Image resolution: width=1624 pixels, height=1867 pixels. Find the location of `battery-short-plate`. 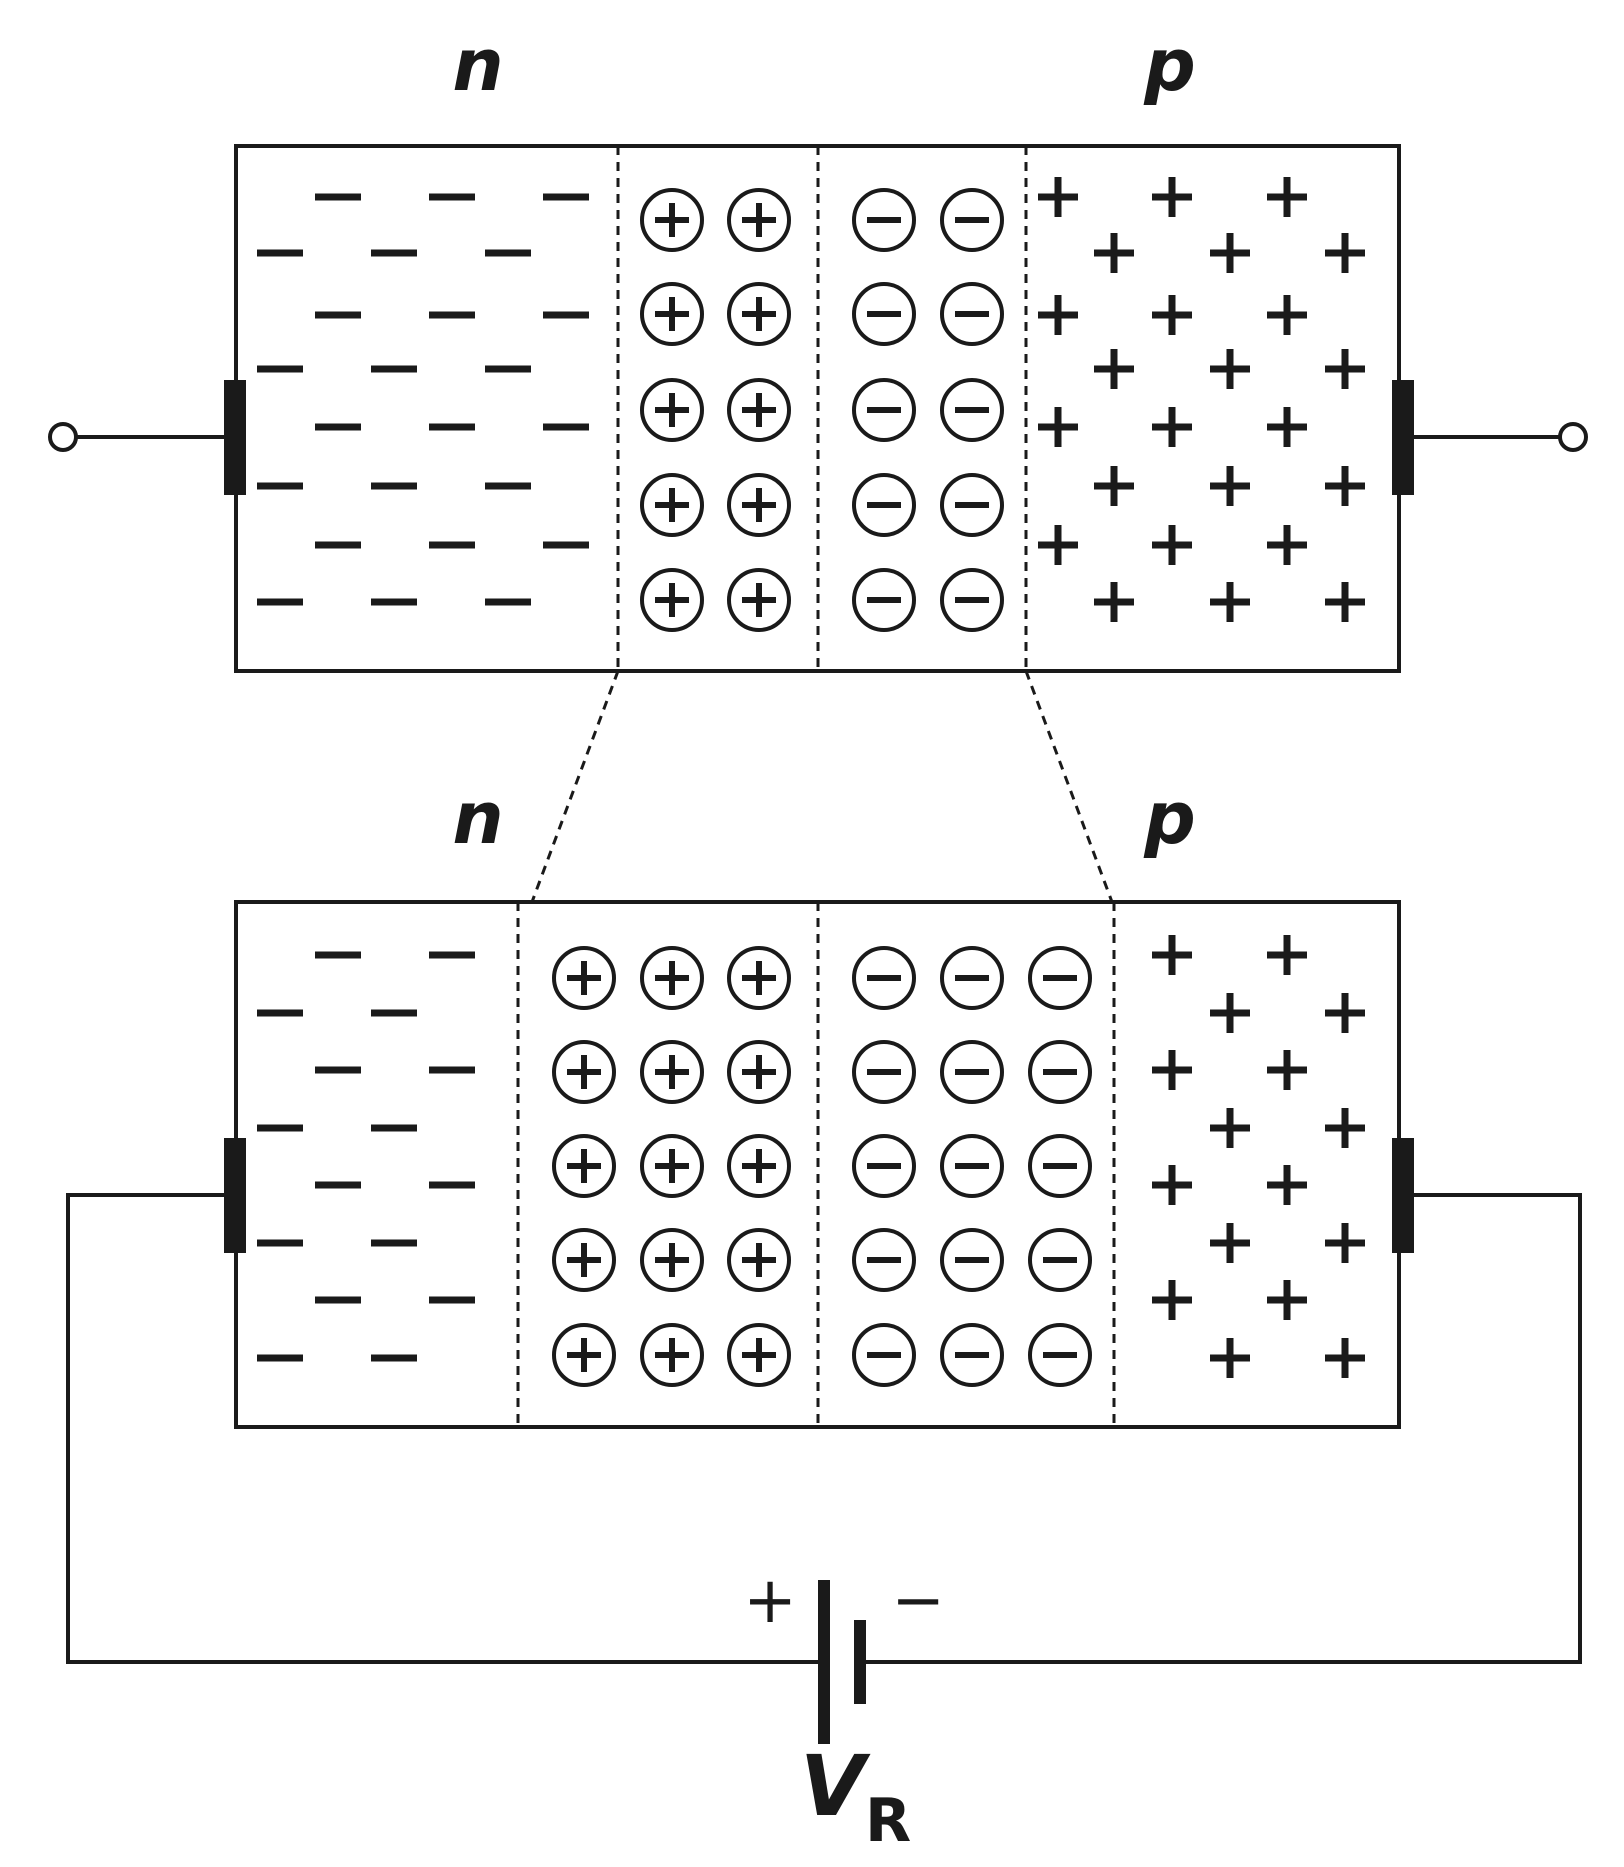

battery-short-plate is located at coordinates (860, 1662).